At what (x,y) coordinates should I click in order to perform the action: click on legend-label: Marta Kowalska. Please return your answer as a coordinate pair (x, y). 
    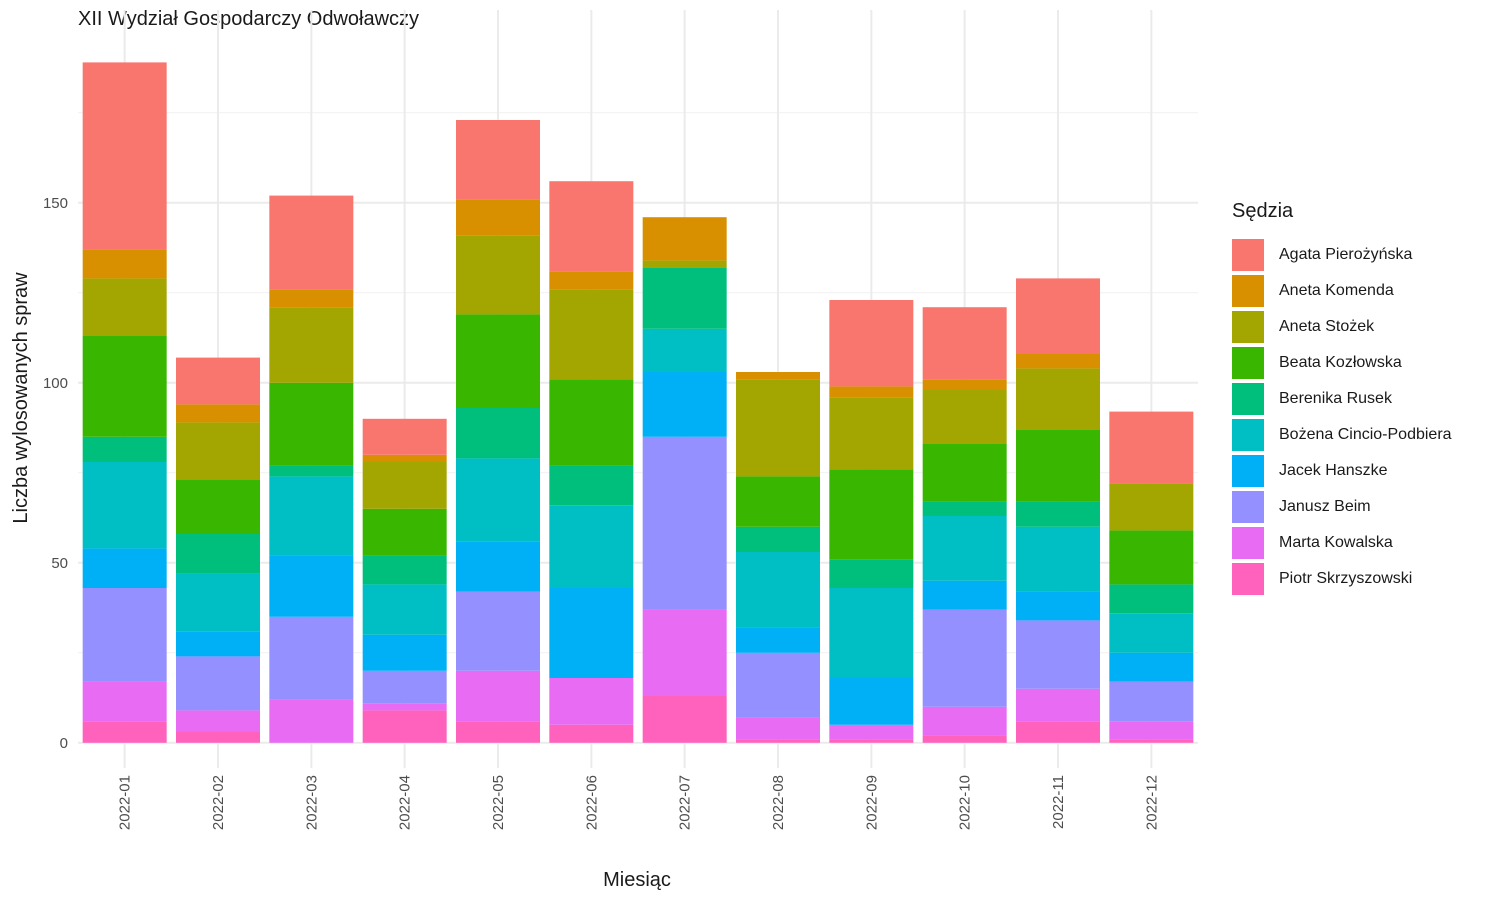
    Looking at the image, I should click on (1336, 542).